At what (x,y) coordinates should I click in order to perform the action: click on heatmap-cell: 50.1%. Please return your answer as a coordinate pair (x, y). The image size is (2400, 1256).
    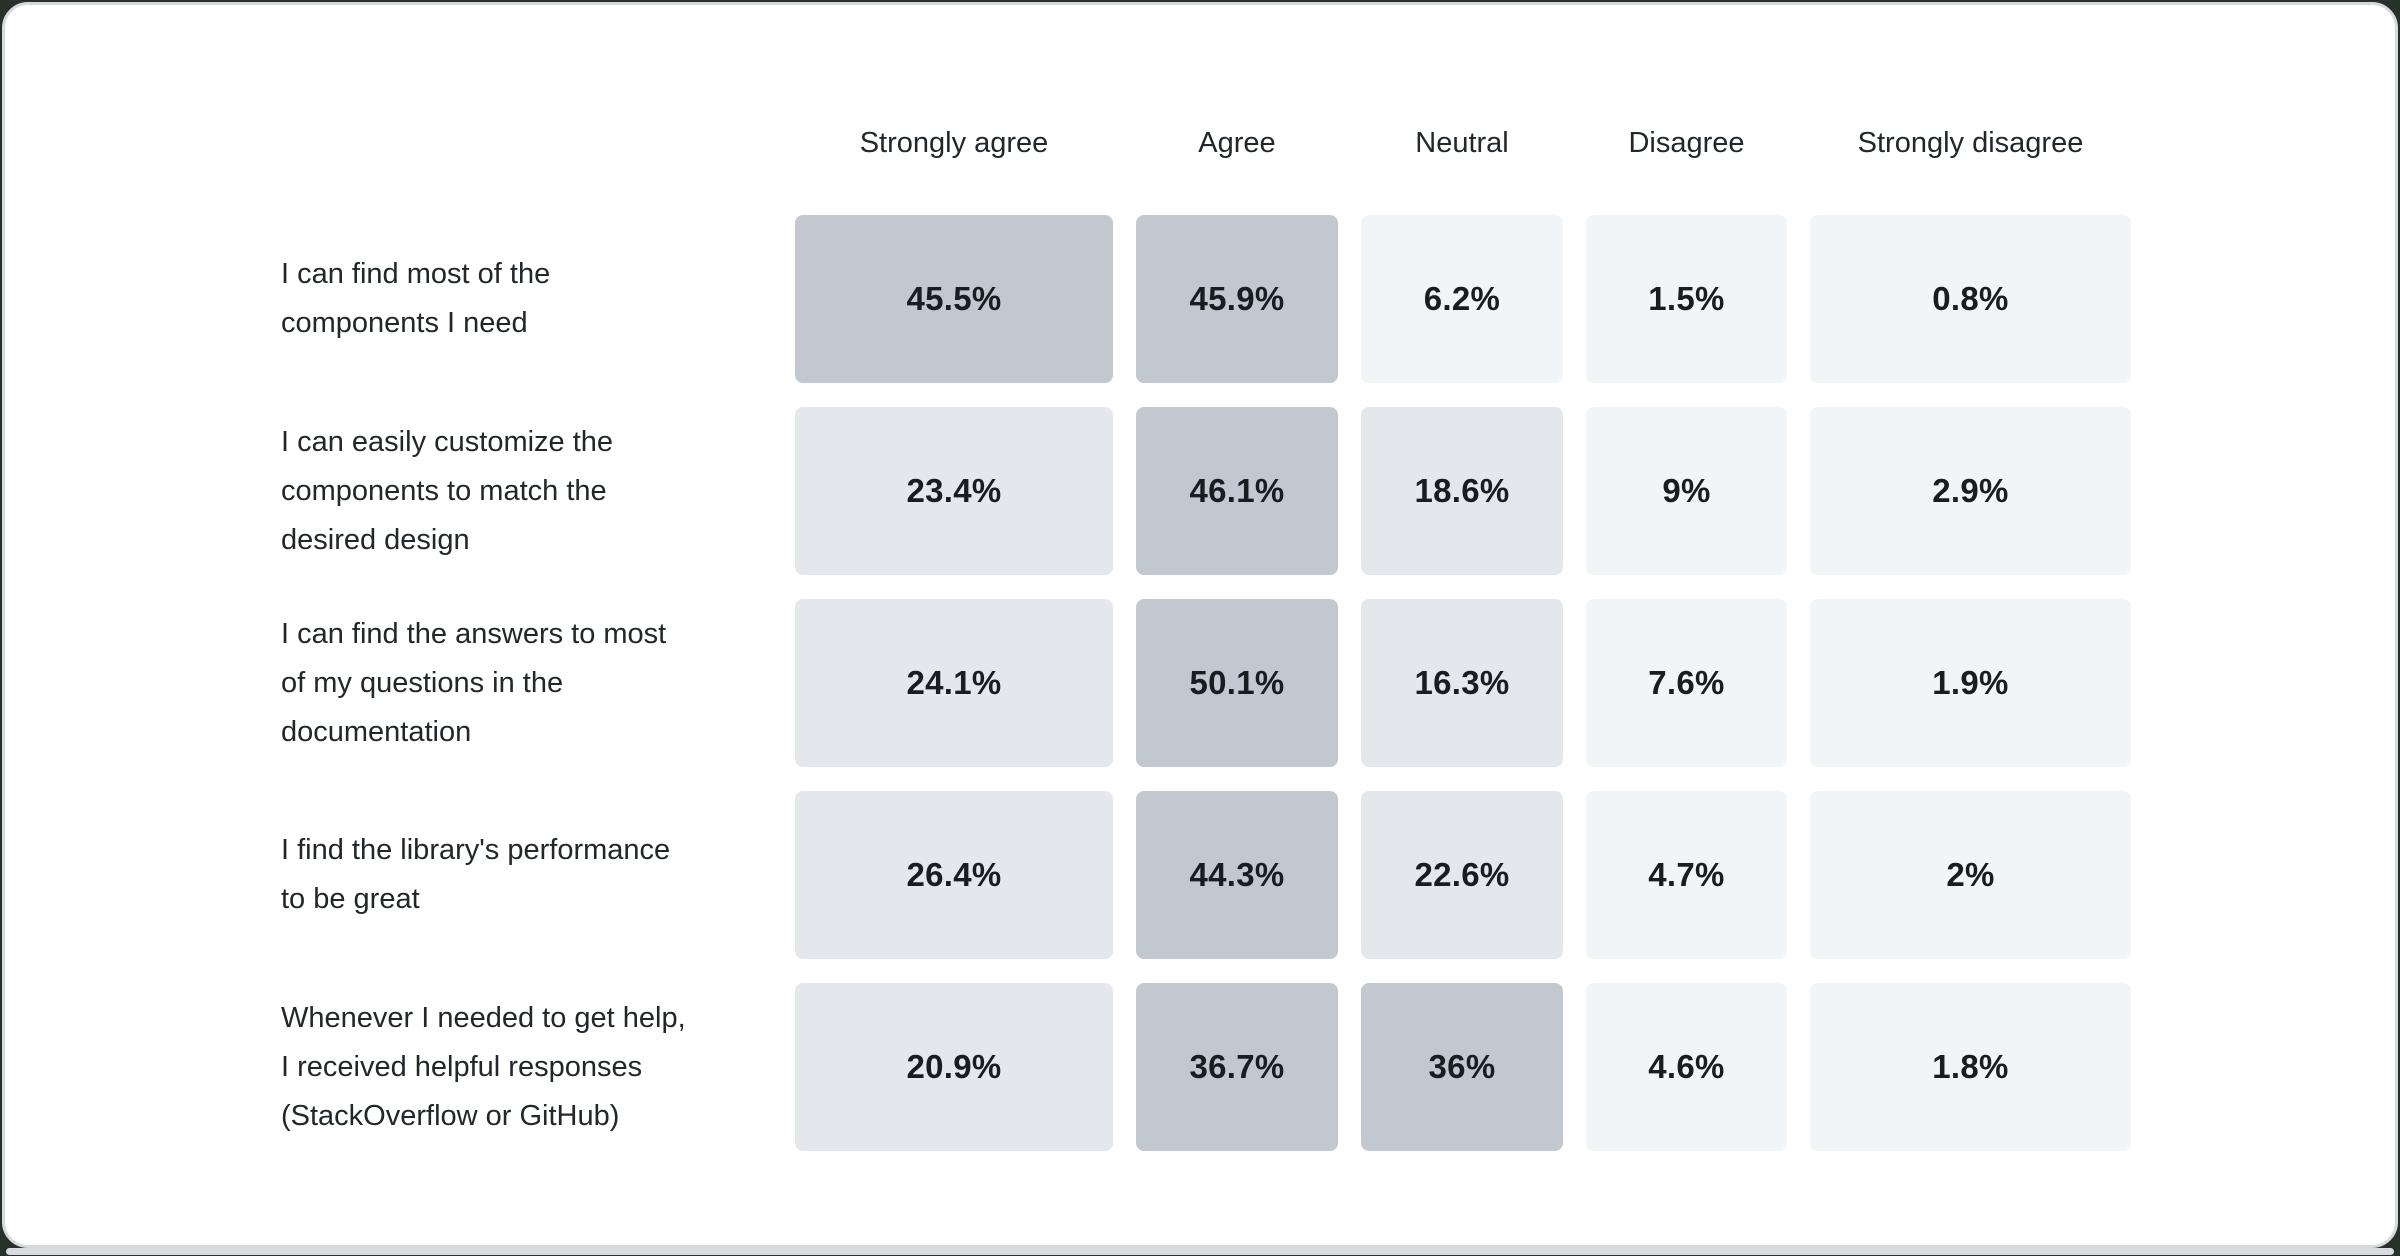
    Looking at the image, I should click on (1237, 683).